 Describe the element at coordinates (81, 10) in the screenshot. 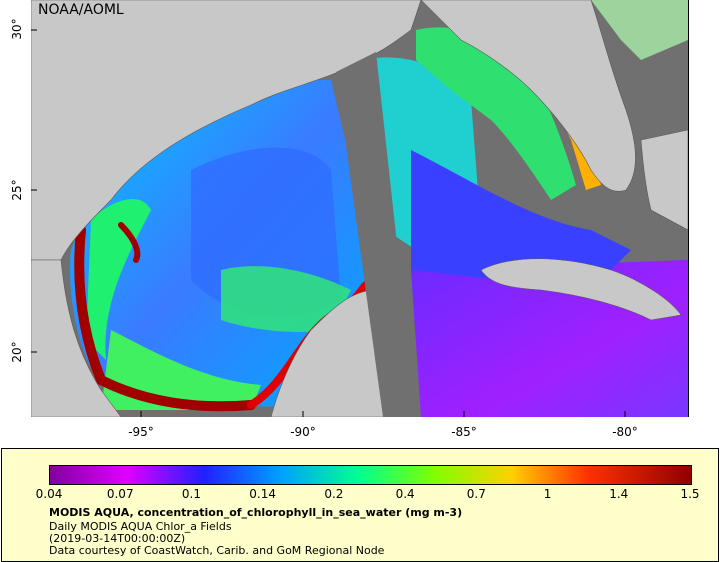

I see `map-credit: NOAA/AOML` at that location.